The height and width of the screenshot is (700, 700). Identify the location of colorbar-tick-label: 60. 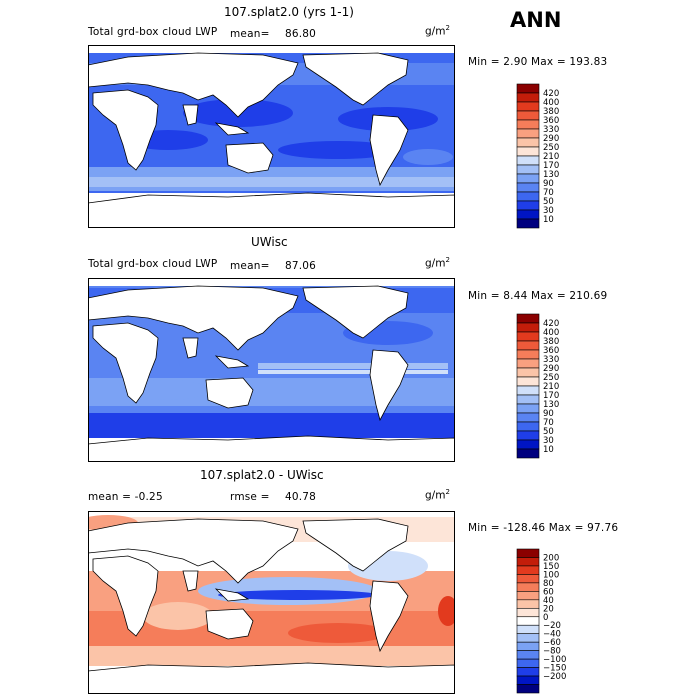
(548, 592).